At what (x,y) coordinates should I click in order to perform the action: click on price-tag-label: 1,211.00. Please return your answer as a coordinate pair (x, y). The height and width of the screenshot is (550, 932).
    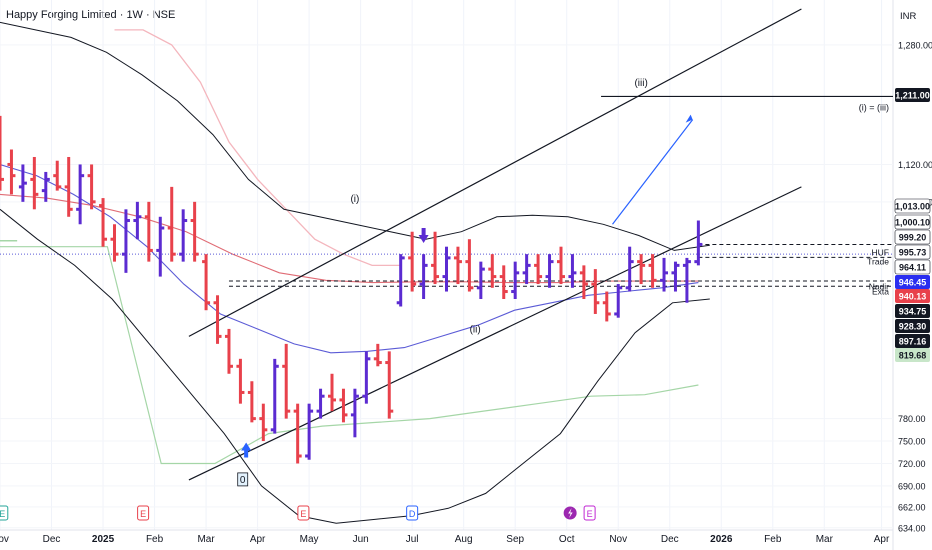
    Looking at the image, I should click on (912, 96).